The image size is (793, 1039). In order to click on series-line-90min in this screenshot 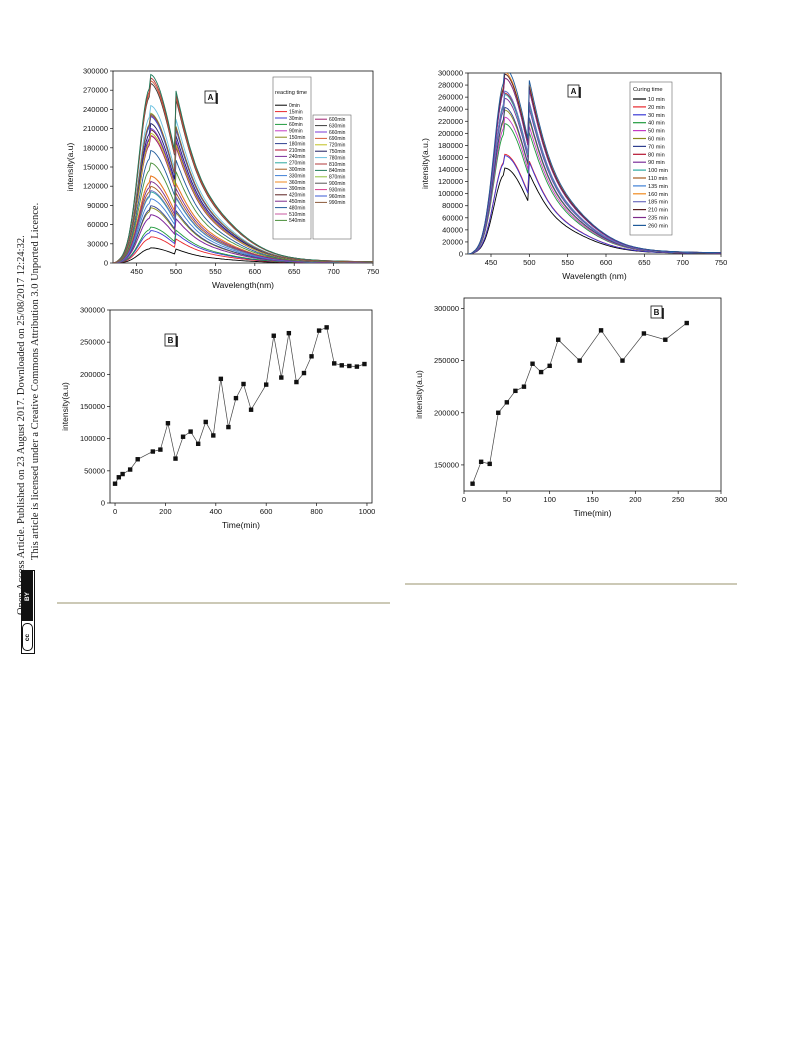, I will do `click(594, 175)`.